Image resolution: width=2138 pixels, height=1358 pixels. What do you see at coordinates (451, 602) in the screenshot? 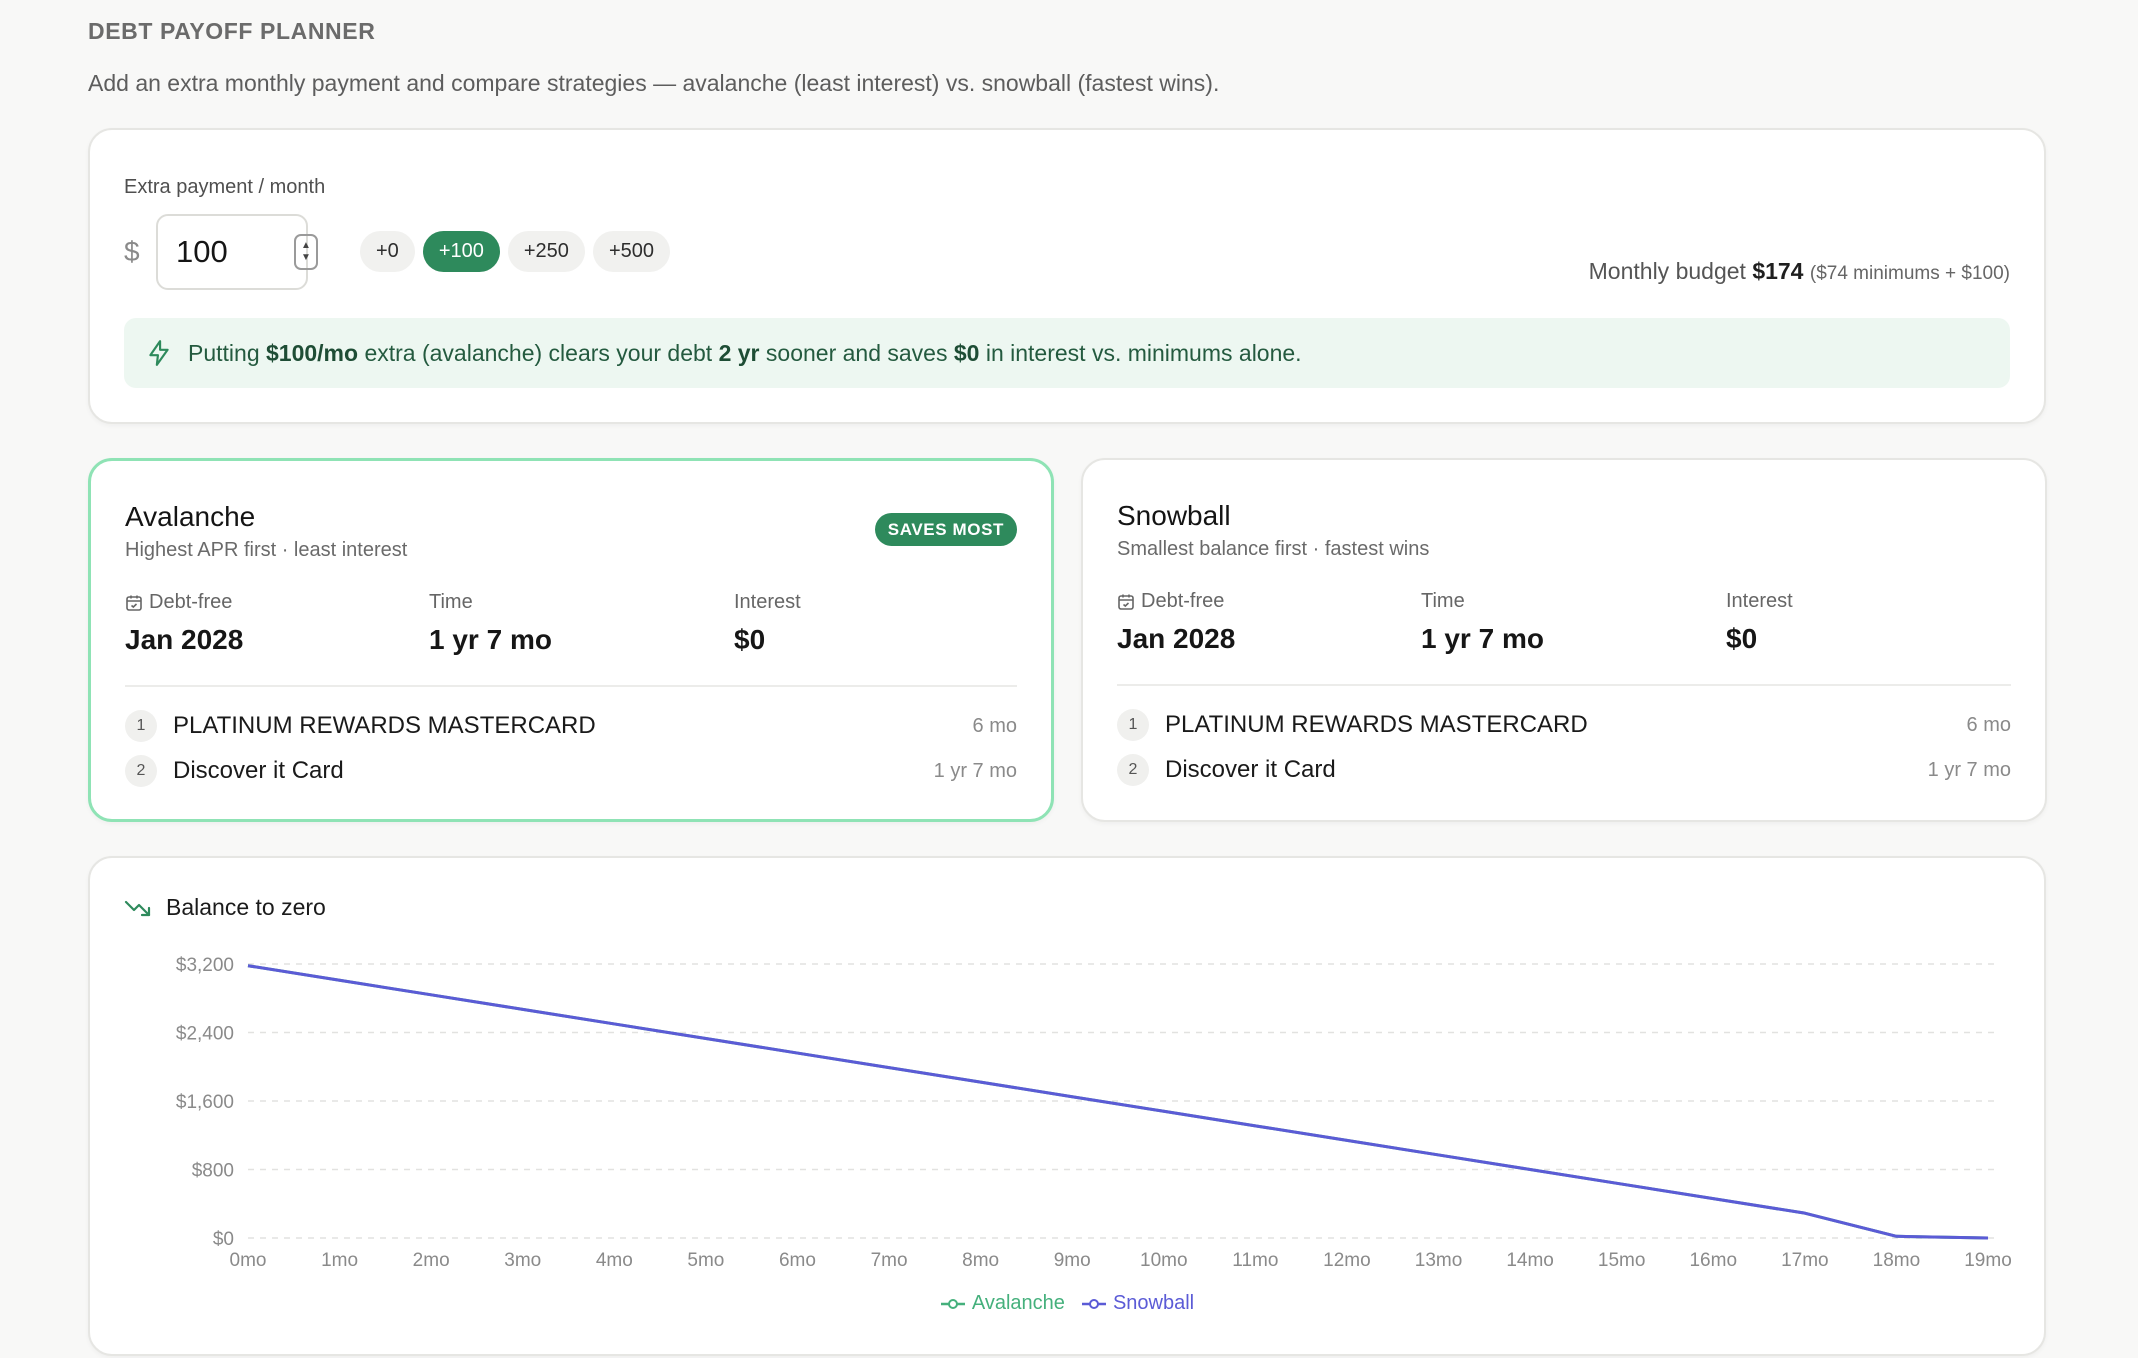
I see `time-label: Time` at bounding box center [451, 602].